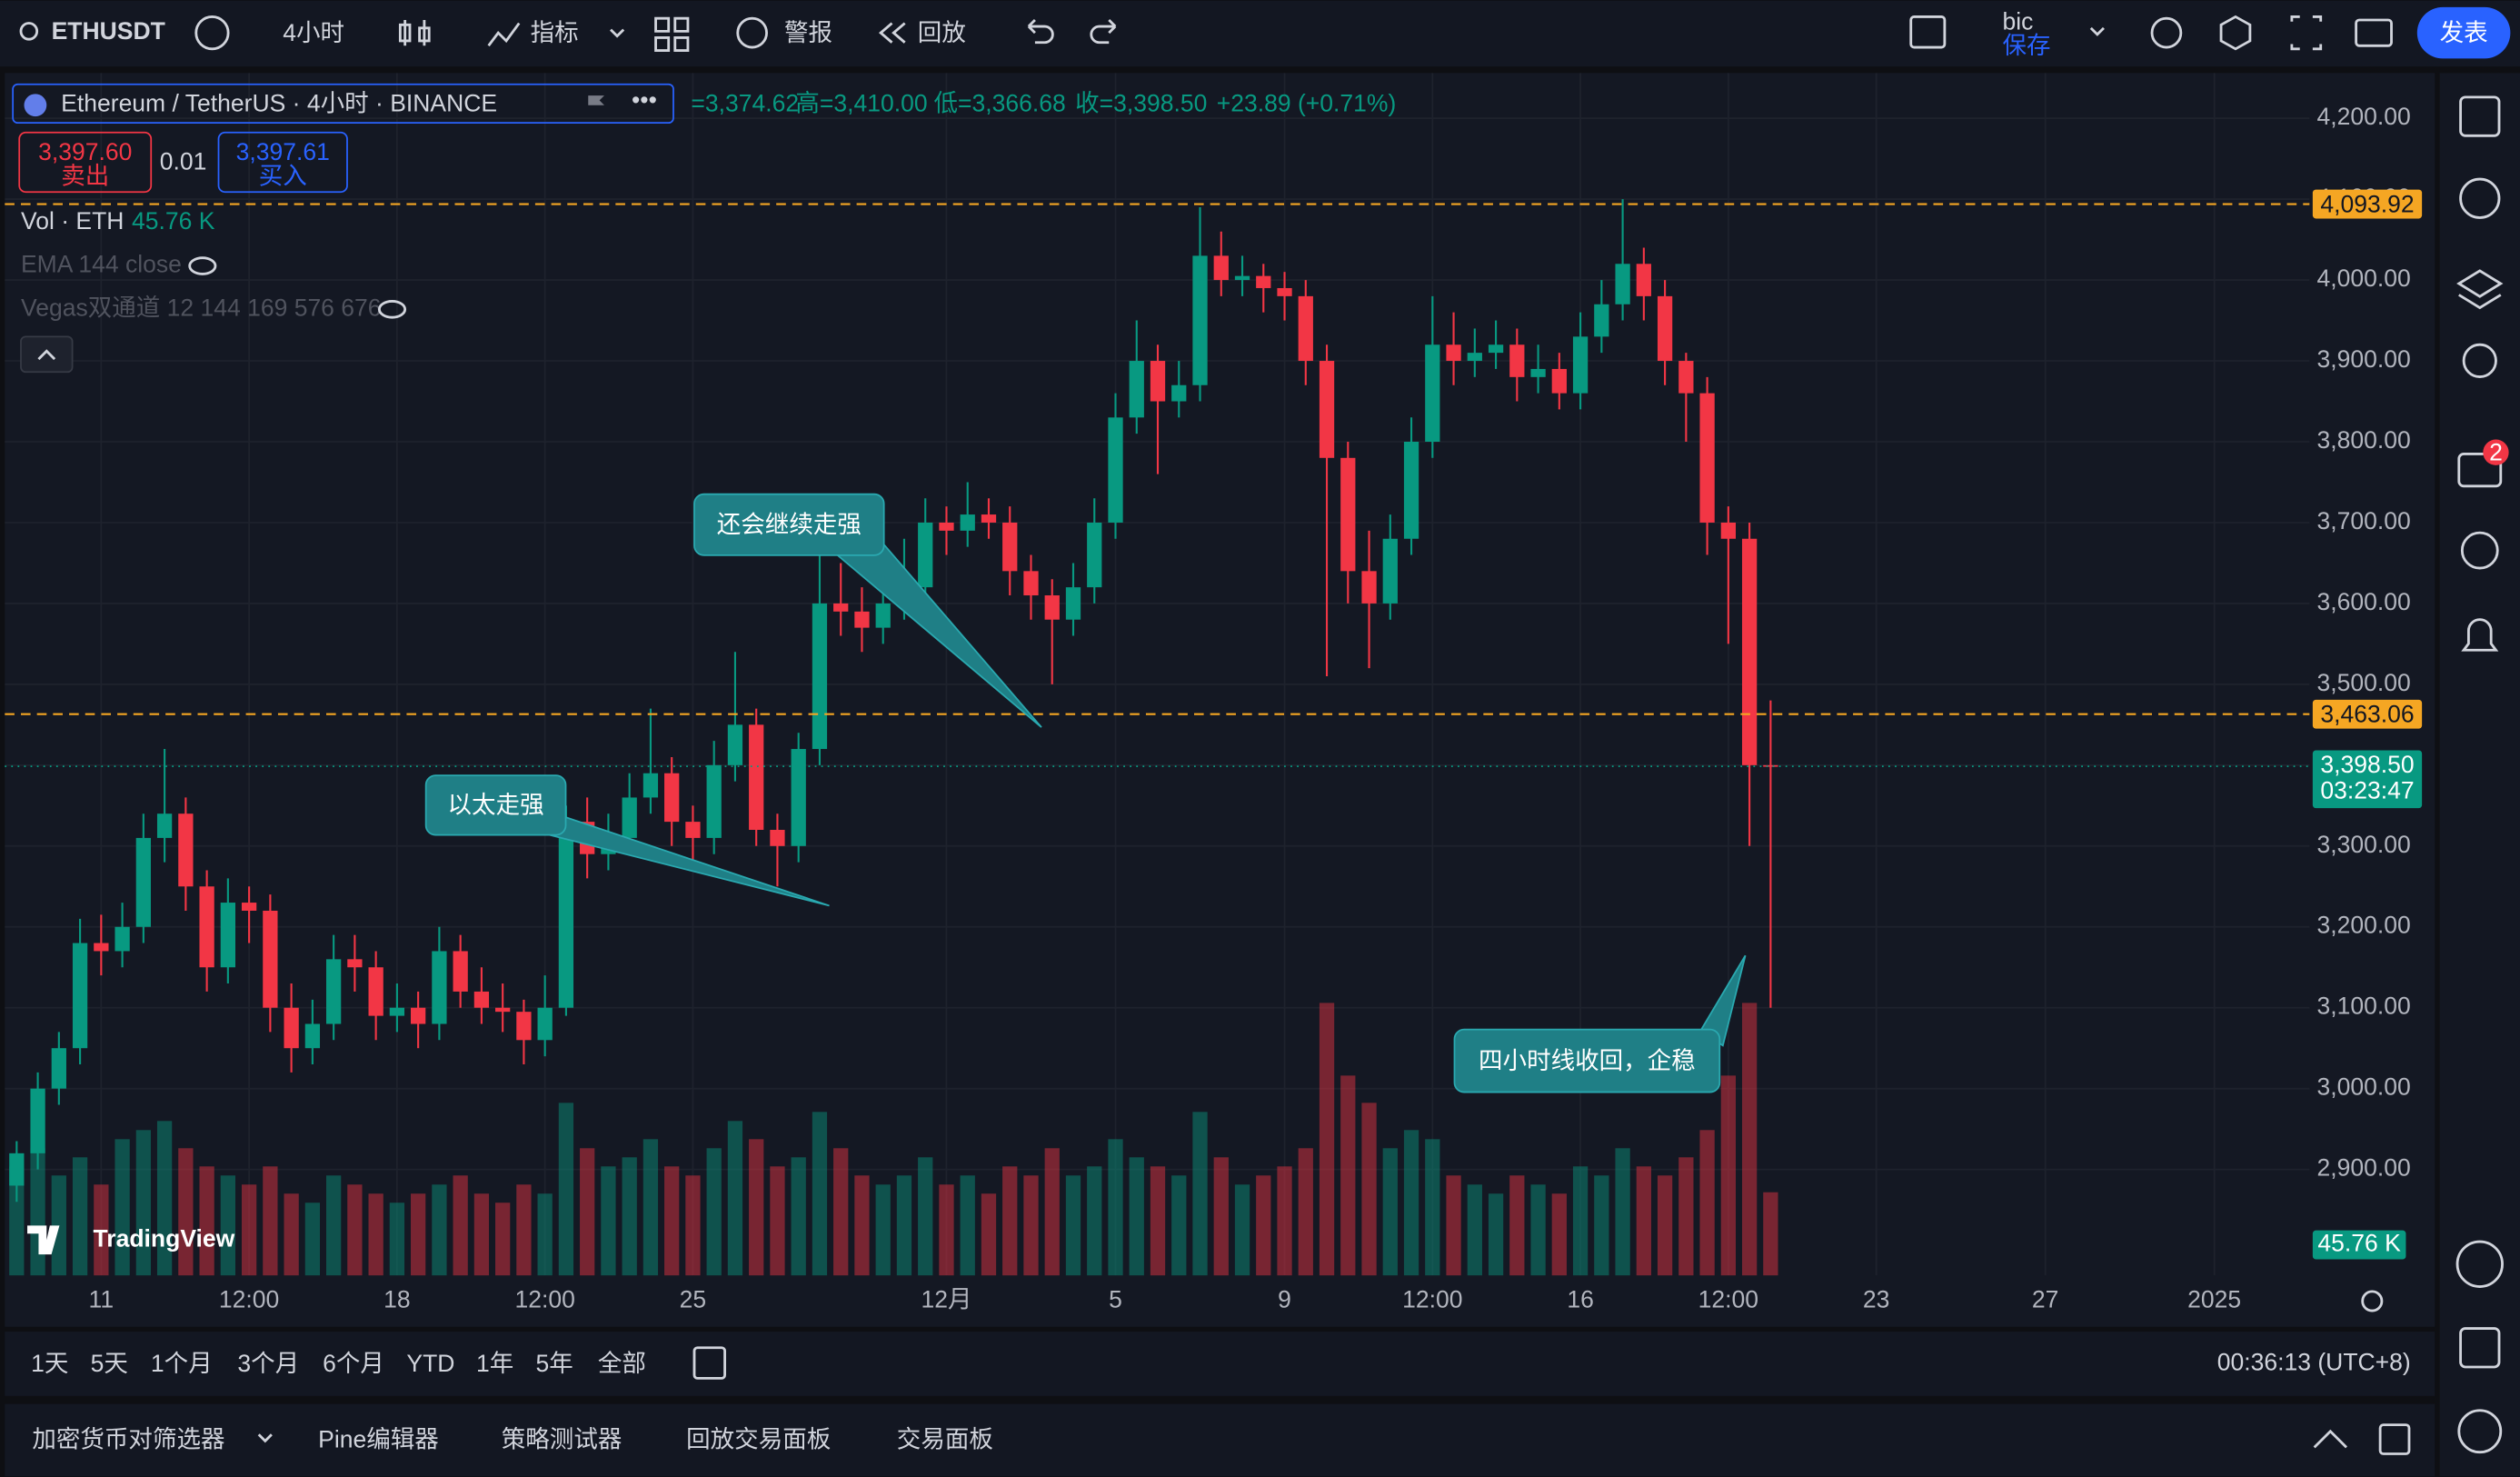 The height and width of the screenshot is (1477, 2520). What do you see at coordinates (2394, 1439) in the screenshot?
I see `maximize-panel` at bounding box center [2394, 1439].